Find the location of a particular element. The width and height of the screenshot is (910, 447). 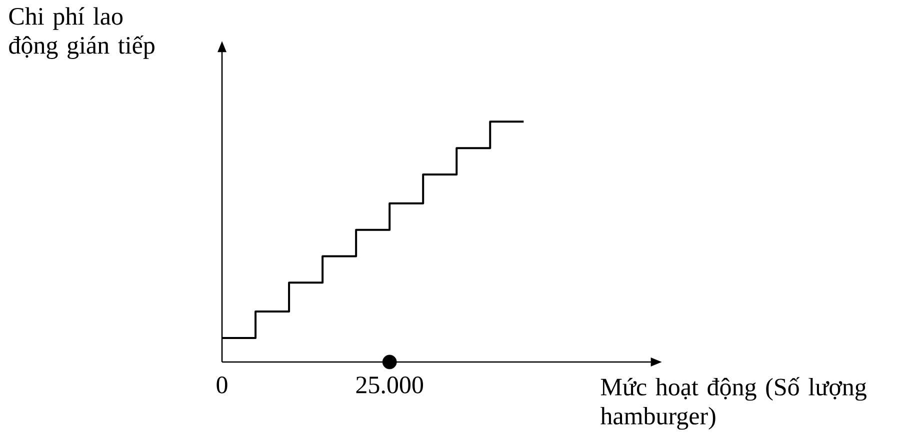

x-axis-title: Mức hoạt động (Số lượng hamburger) is located at coordinates (733, 403).